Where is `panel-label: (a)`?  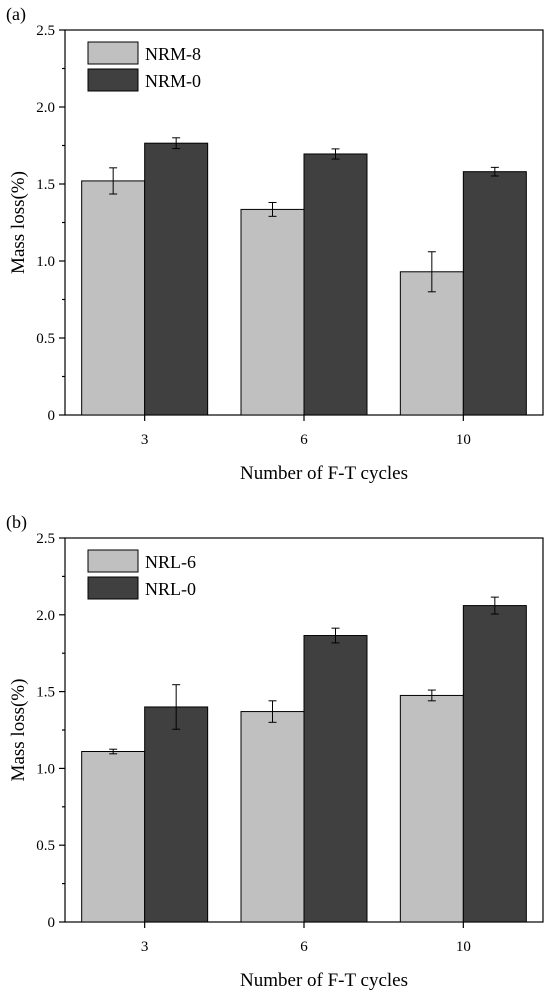 panel-label: (a) is located at coordinates (16, 14).